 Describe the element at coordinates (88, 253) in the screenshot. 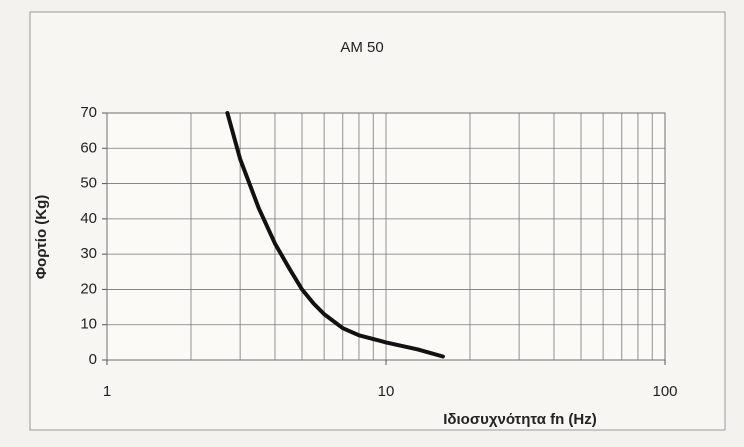

I see `y-tick-label: 30` at that location.